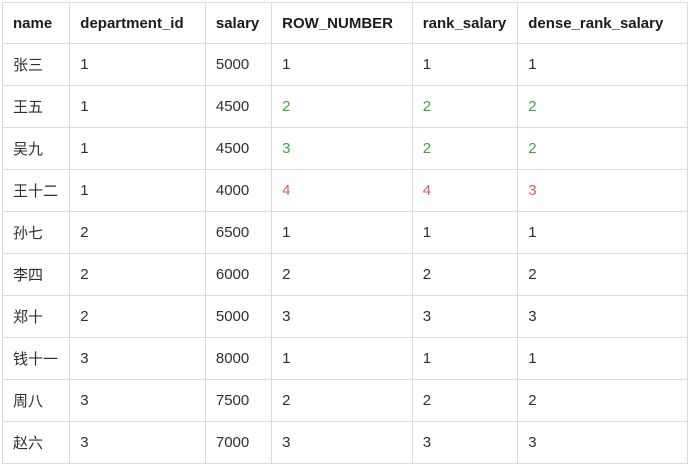 This screenshot has height=466, width=690. What do you see at coordinates (36, 442) in the screenshot?
I see `table-cell: 赵六` at bounding box center [36, 442].